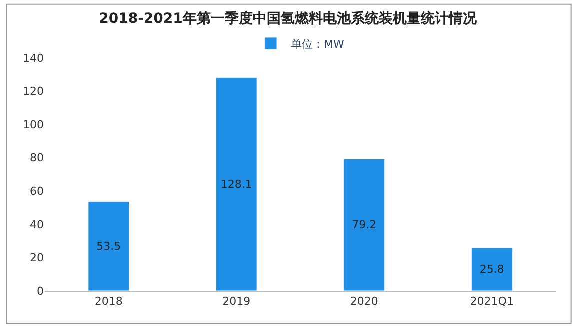  Describe the element at coordinates (33, 125) in the screenshot. I see `y-tick-label: 100` at that location.